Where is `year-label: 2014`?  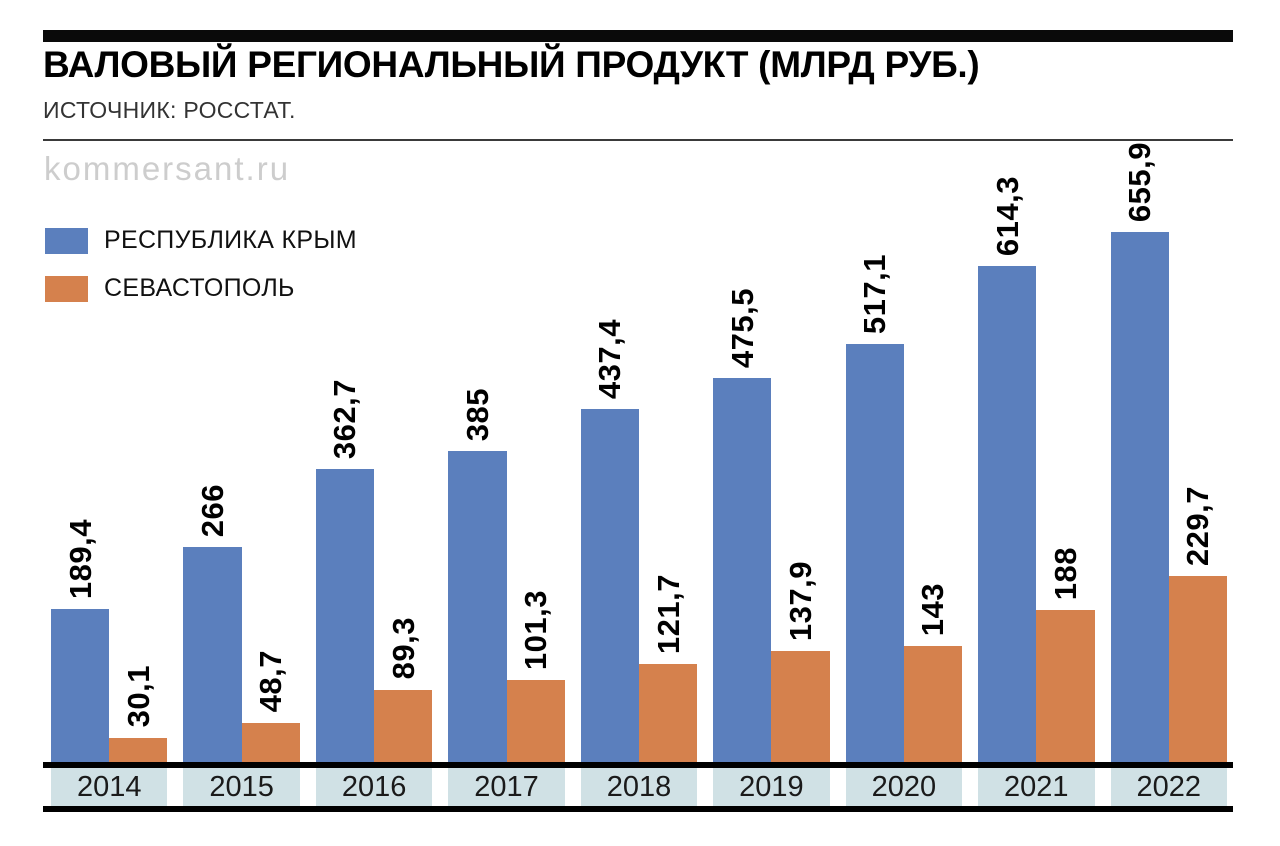
year-label: 2014 is located at coordinates (109, 786).